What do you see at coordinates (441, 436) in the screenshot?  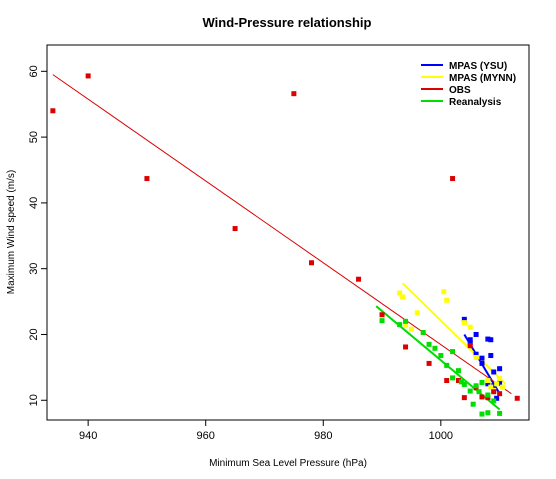 I see `x-tick-label-3: 1000` at bounding box center [441, 436].